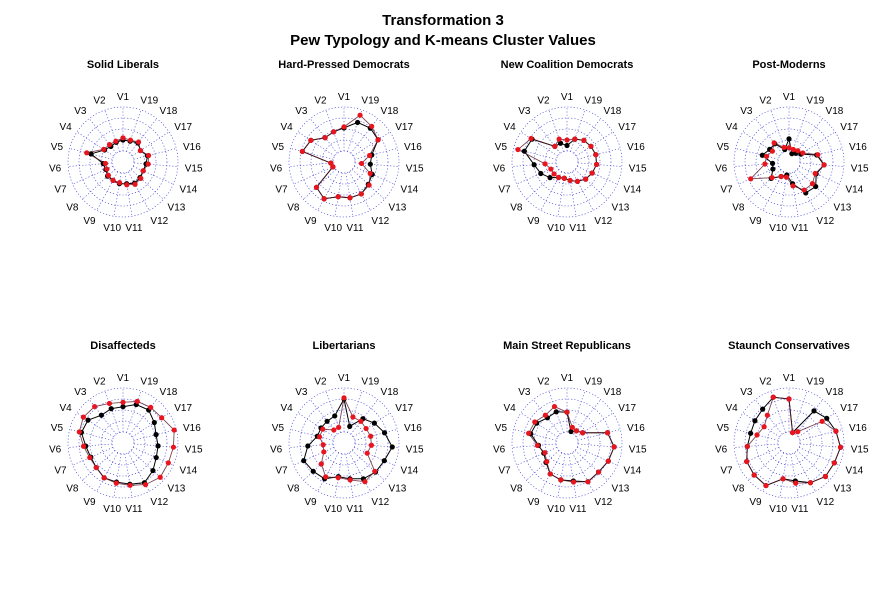 The height and width of the screenshot is (599, 888). I want to click on spoke-label: V2, so click(765, 101).